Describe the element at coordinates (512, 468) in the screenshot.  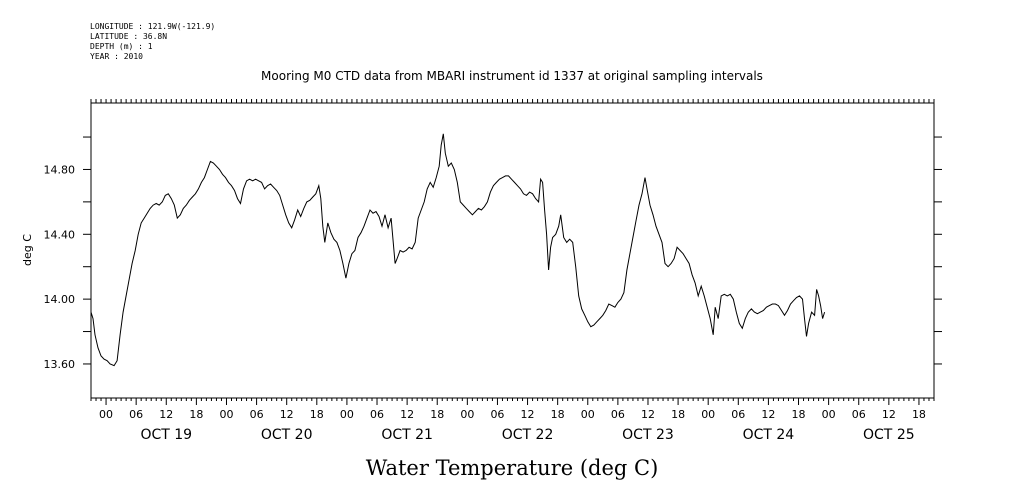
I see `x-axis-label: Water Temperature (deg C)` at that location.